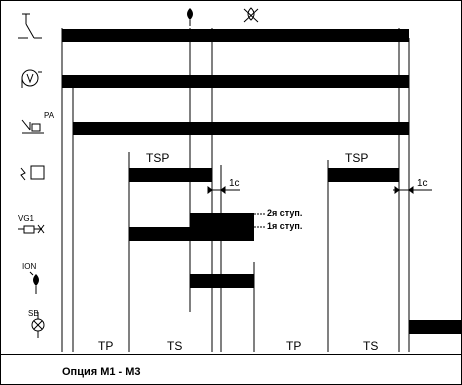 The image size is (462, 385). What do you see at coordinates (31, 78) in the screenshot?
I see `fan-pump-icon` at bounding box center [31, 78].